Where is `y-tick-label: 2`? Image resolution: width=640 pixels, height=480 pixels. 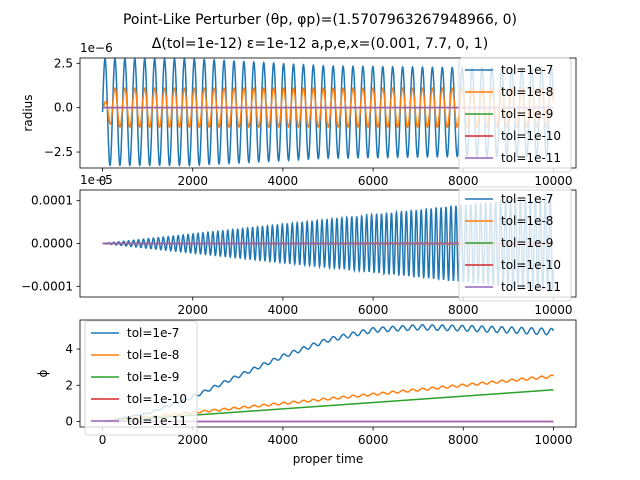 y-tick-label: 2 is located at coordinates (69, 385).